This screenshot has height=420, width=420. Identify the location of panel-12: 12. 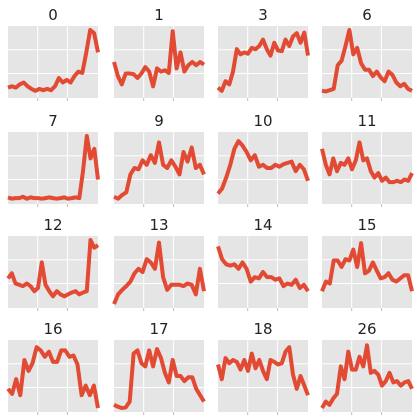
(53, 263).